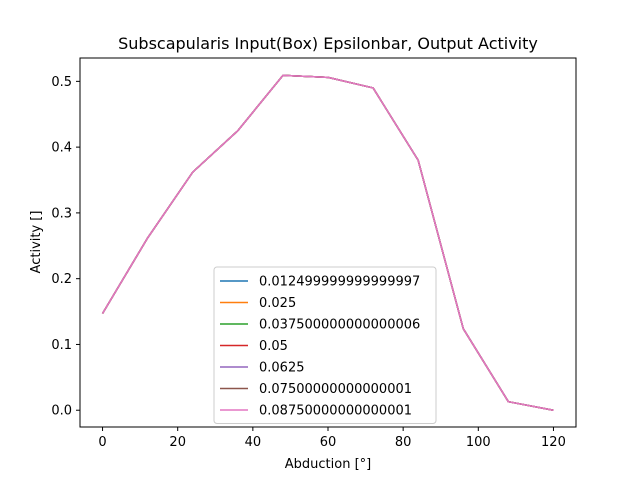  Describe the element at coordinates (328, 464) in the screenshot. I see `x-axis-label: Abduction [°]` at that location.